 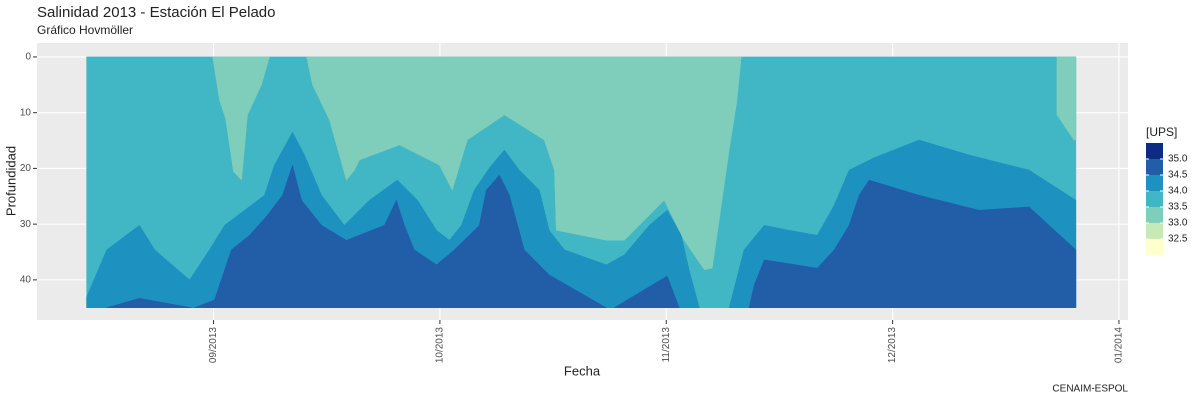 I want to click on caption: CENAIM-ESPOL, so click(x=1090, y=389).